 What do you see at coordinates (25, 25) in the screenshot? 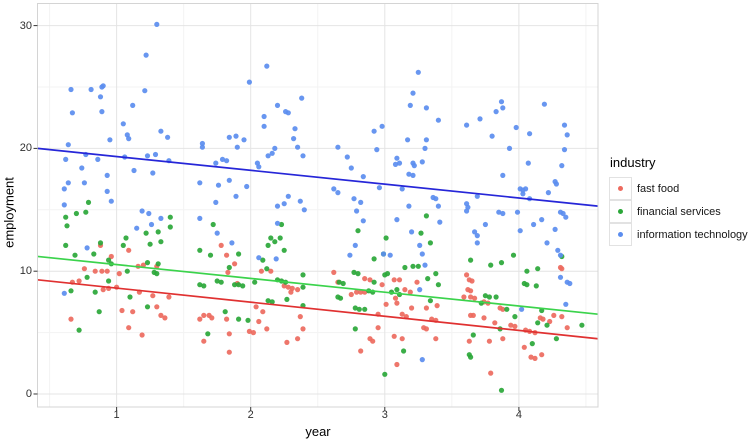
I see `y-tick-label-30: 30` at bounding box center [25, 25].